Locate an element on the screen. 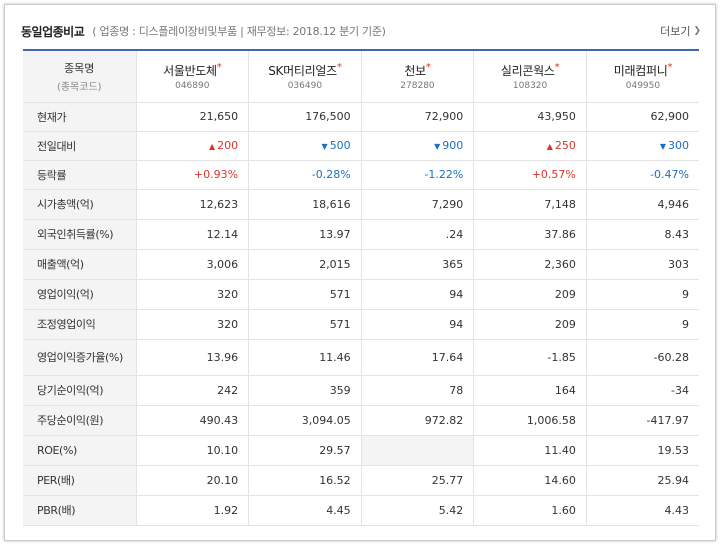 The height and width of the screenshot is (545, 720). row-label: 등락률 is located at coordinates (80, 175).